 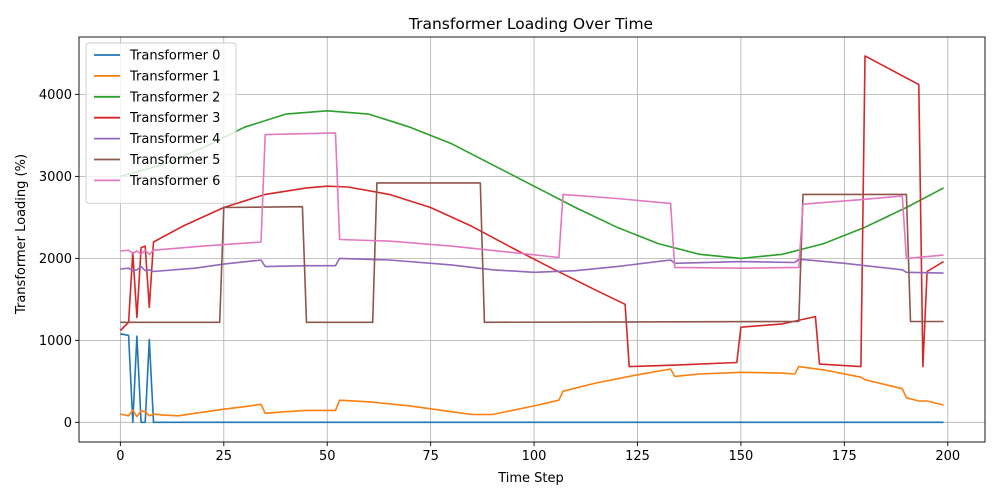 I want to click on y-axis-label: Transformer Loading (%), so click(x=21, y=234).